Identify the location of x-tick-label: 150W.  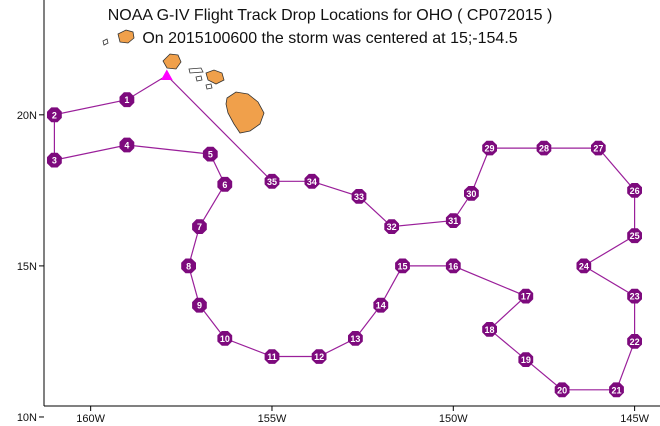
(453, 419).